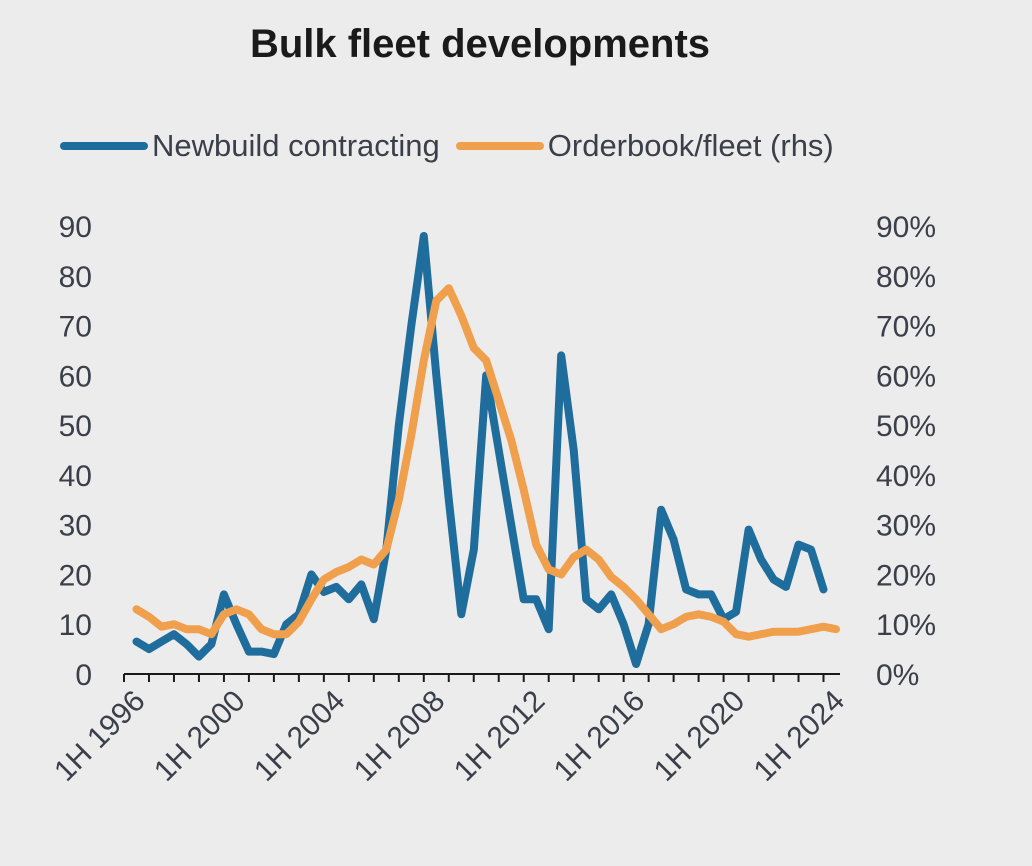 This screenshot has width=1032, height=866. What do you see at coordinates (906, 526) in the screenshot?
I see `y2-tick-label: 30%` at bounding box center [906, 526].